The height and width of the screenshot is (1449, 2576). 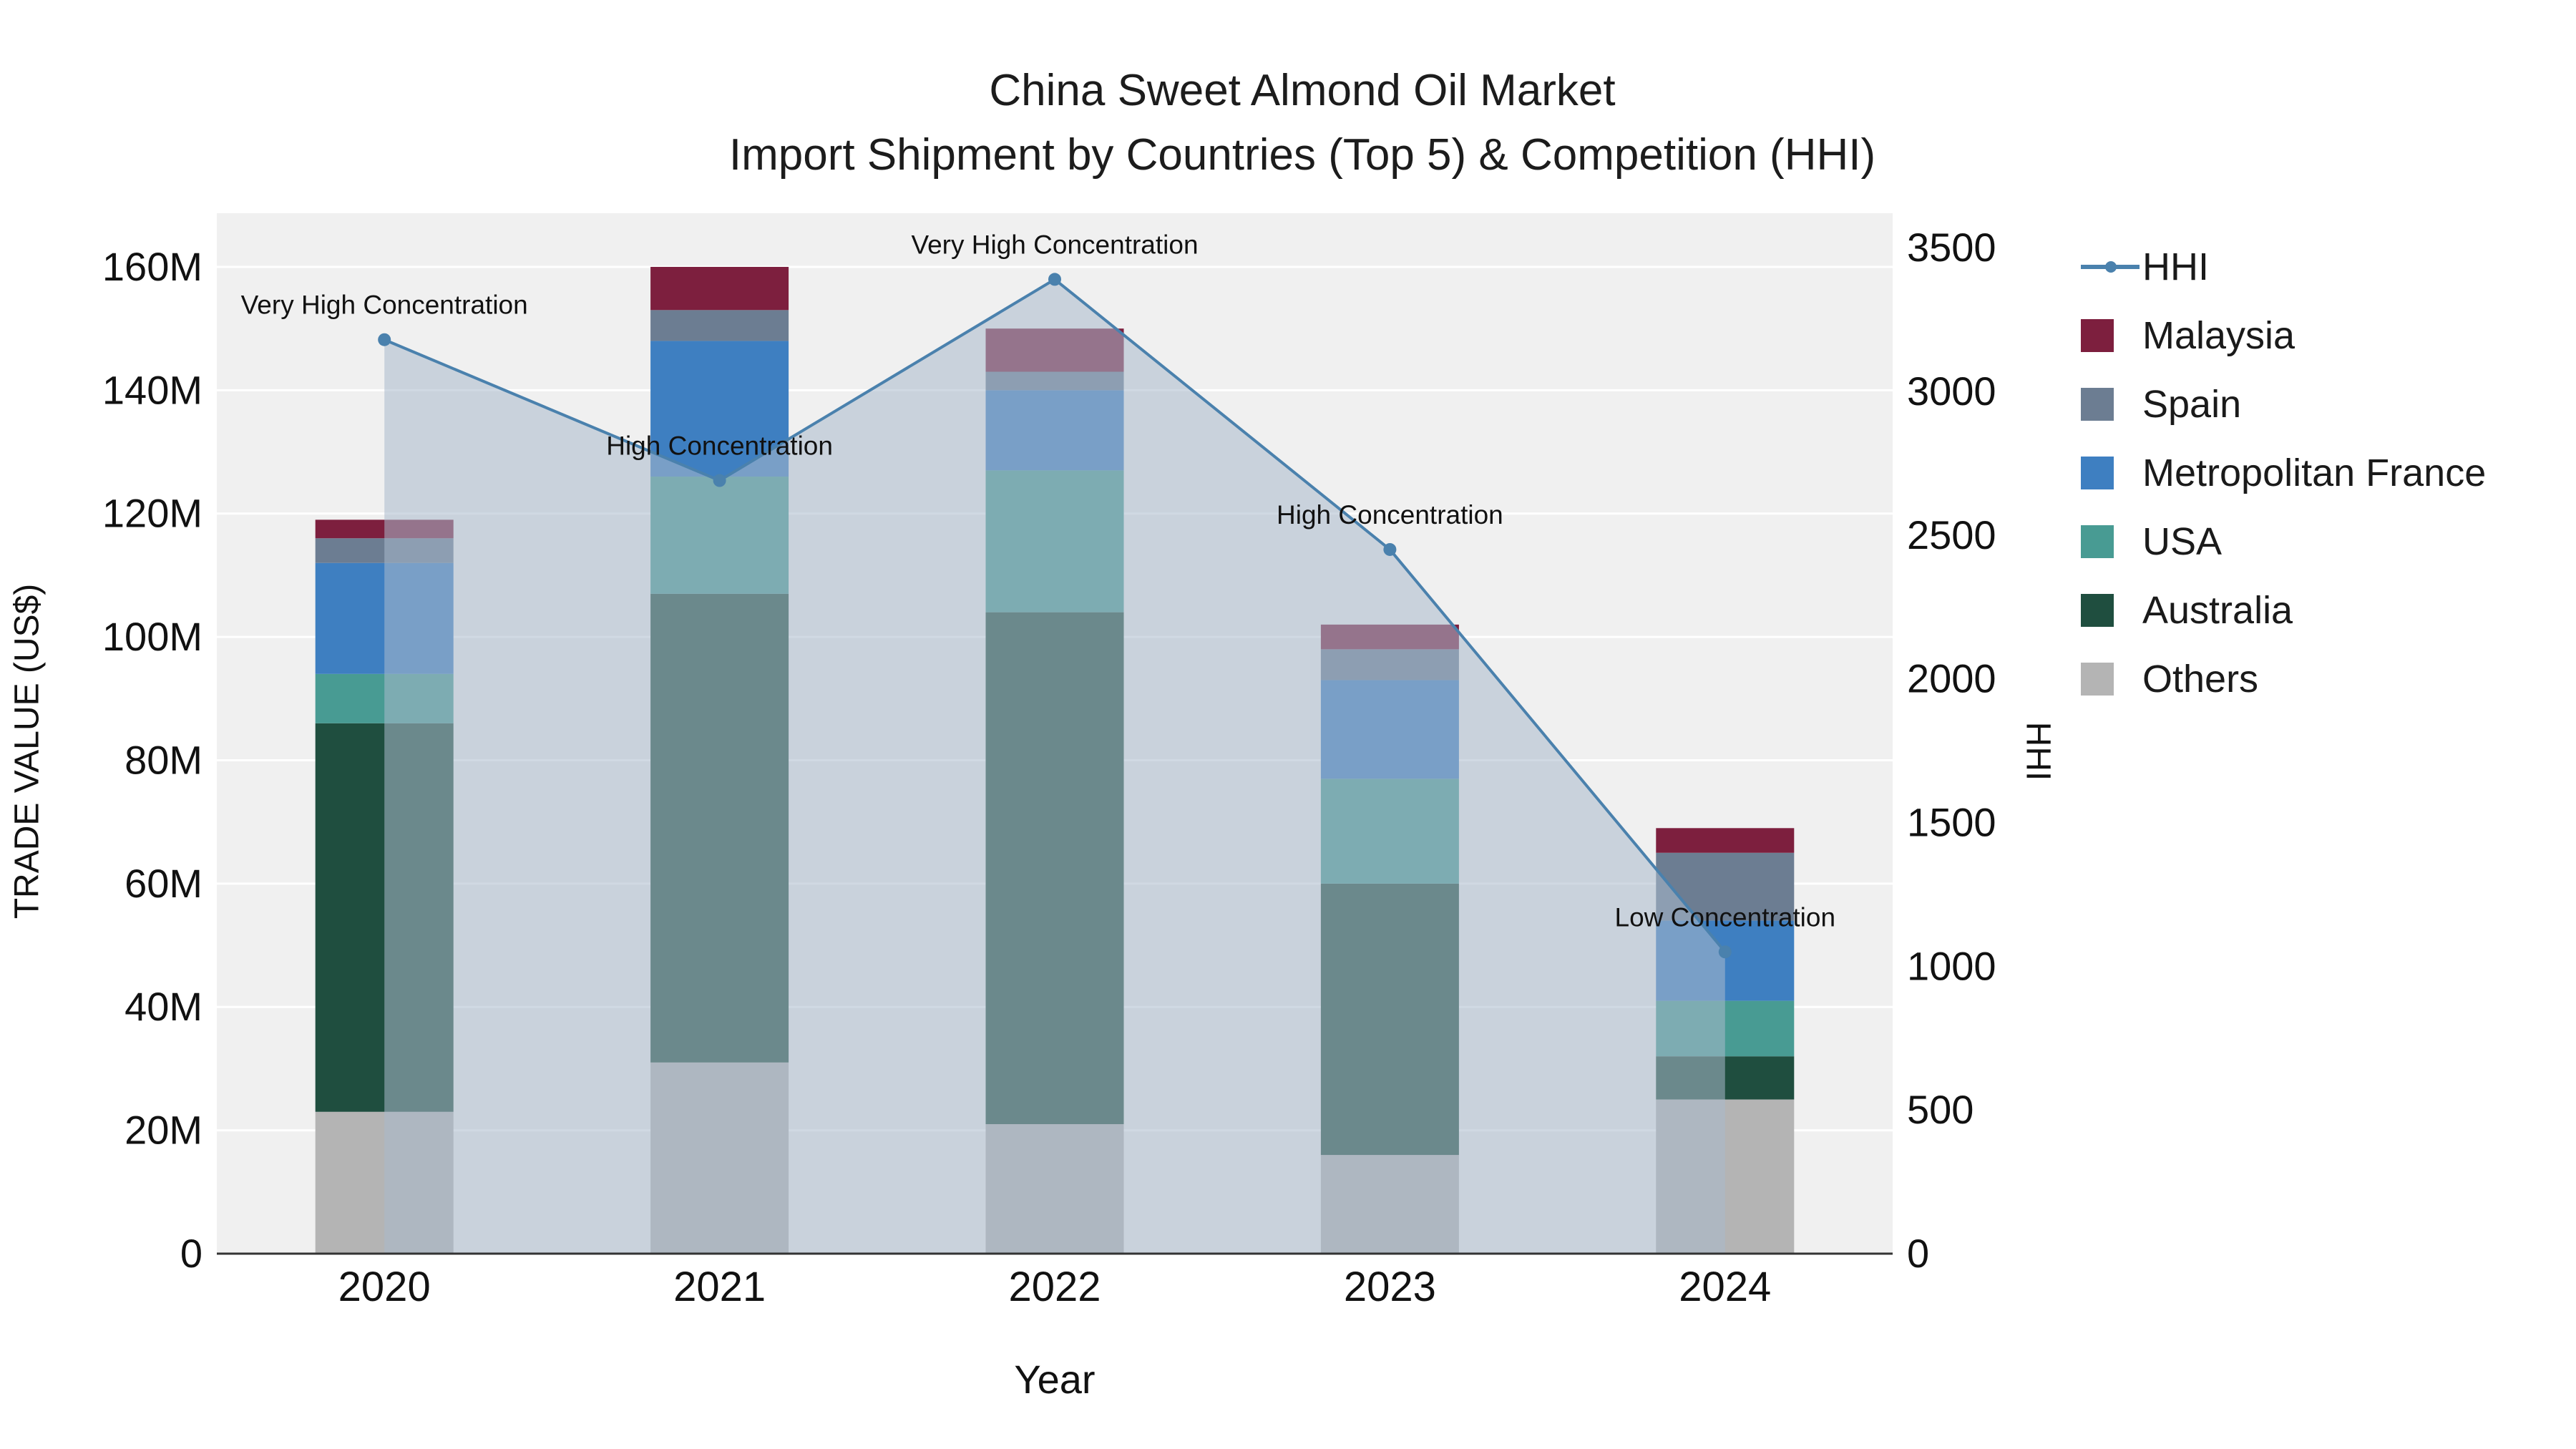 What do you see at coordinates (2283, 267) in the screenshot?
I see `legend-item-hhi: HHI` at bounding box center [2283, 267].